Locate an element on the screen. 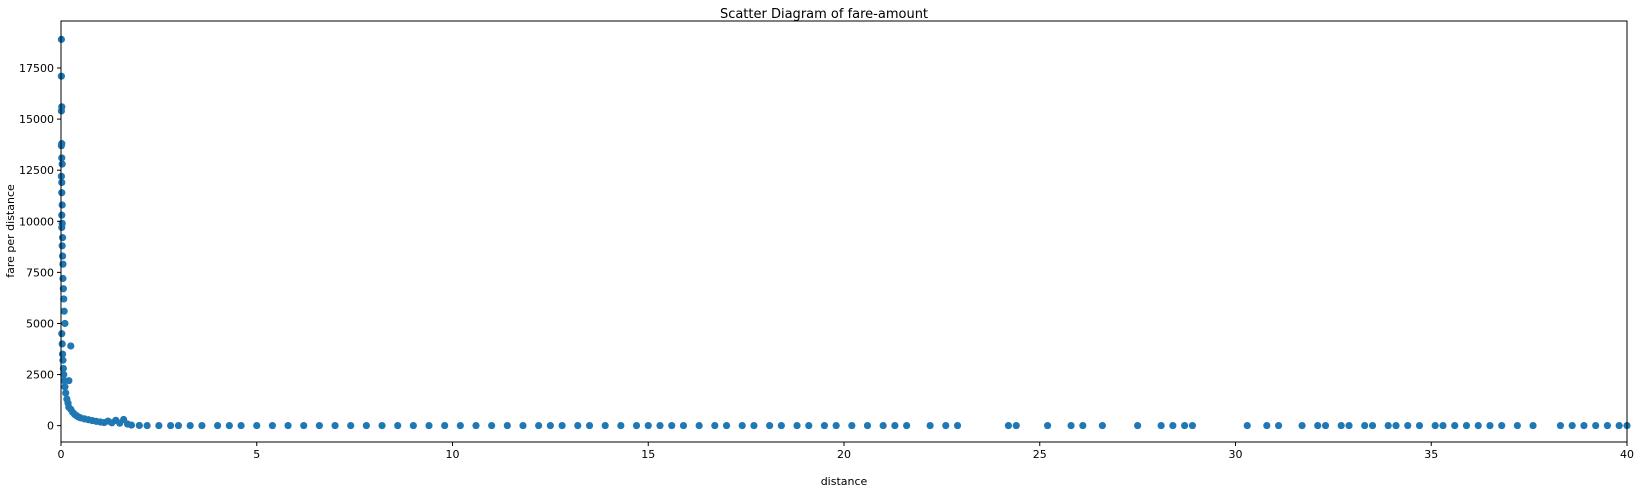 Image resolution: width=1636 pixels, height=496 pixels. y-tick-label: 17500 is located at coordinates (36, 68).